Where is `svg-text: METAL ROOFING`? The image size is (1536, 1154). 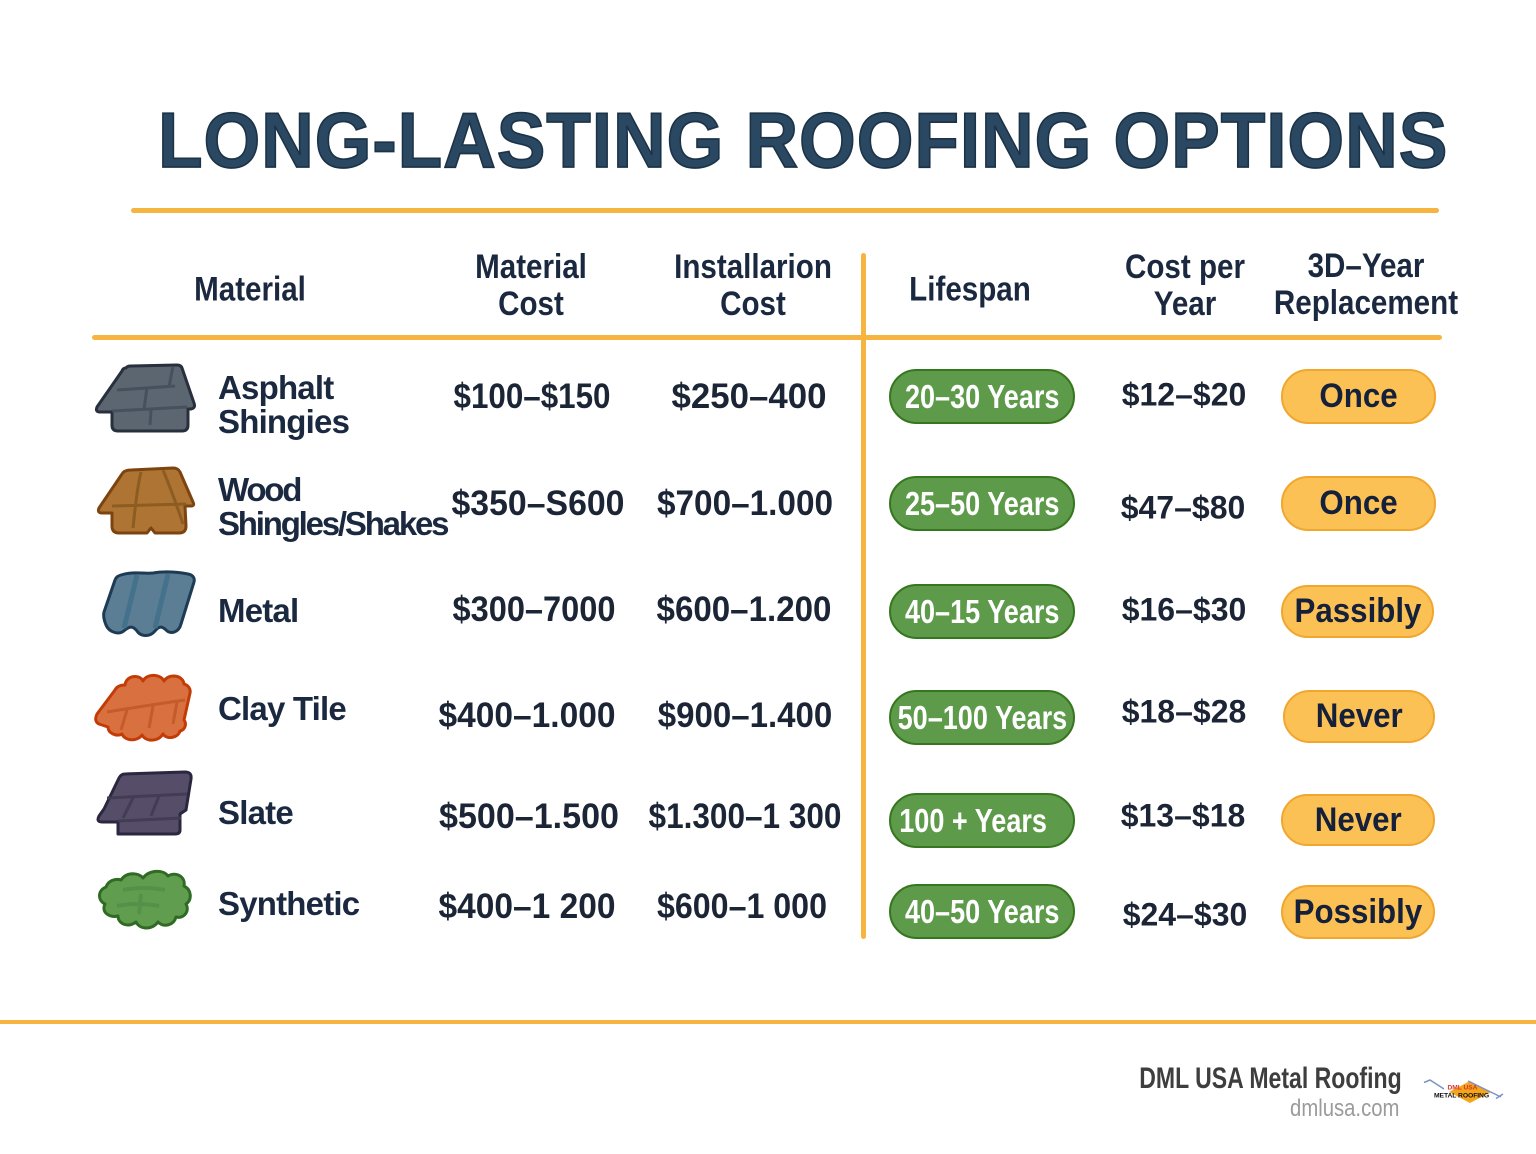 svg-text: METAL ROOFING is located at coordinates (1461, 1096).